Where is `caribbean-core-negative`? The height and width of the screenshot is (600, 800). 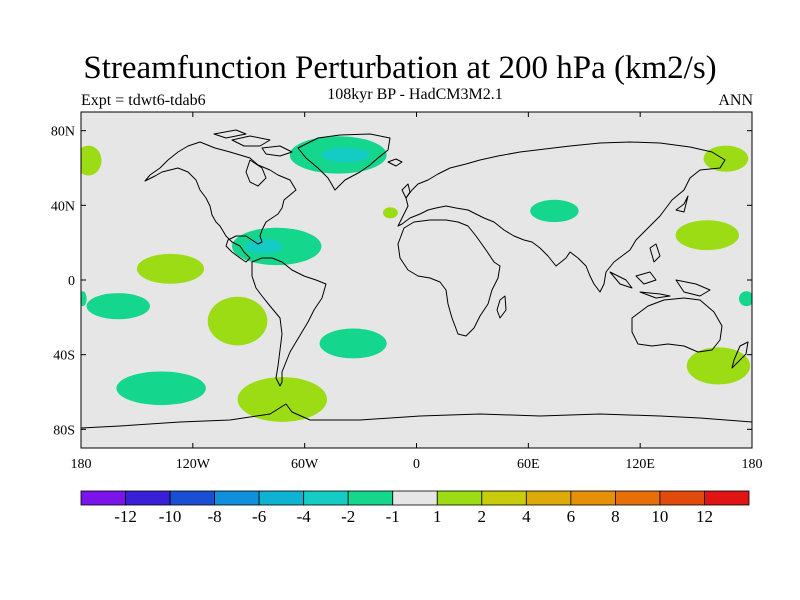 caribbean-core-negative is located at coordinates (264, 246).